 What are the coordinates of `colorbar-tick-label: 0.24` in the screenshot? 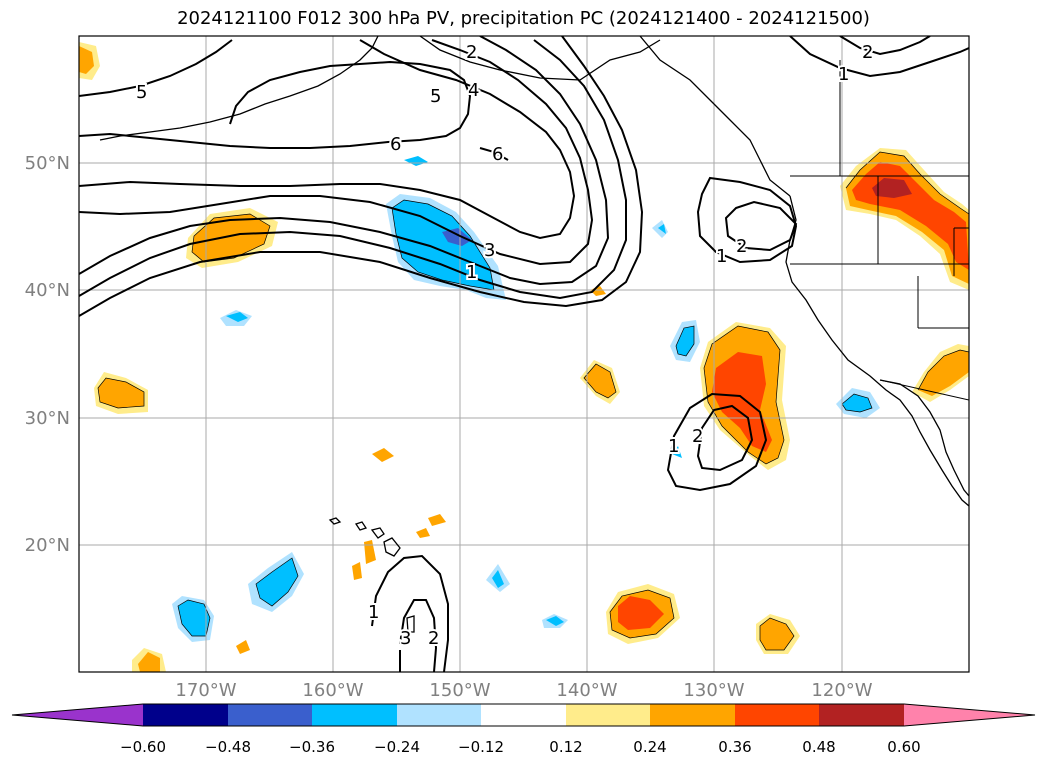 It's located at (649, 747).